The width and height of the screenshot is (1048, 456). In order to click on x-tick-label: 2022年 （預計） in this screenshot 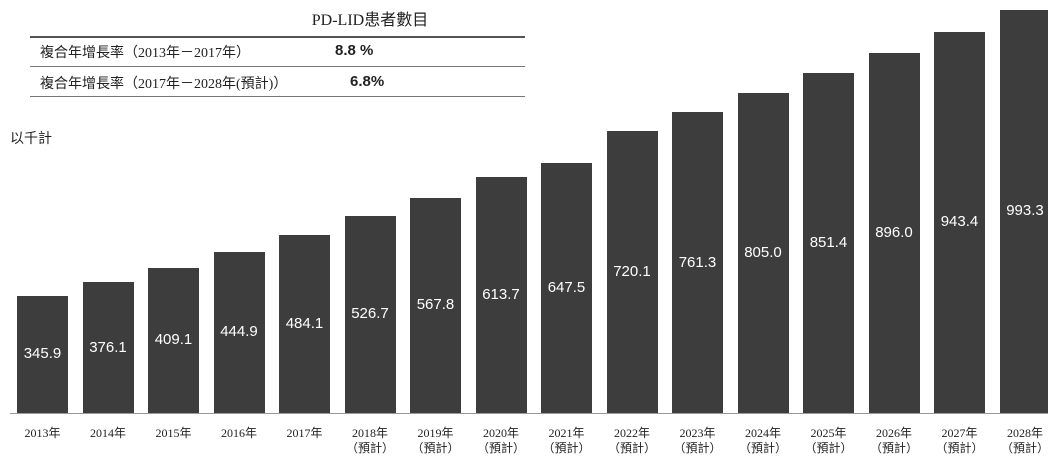, I will do `click(632, 441)`.